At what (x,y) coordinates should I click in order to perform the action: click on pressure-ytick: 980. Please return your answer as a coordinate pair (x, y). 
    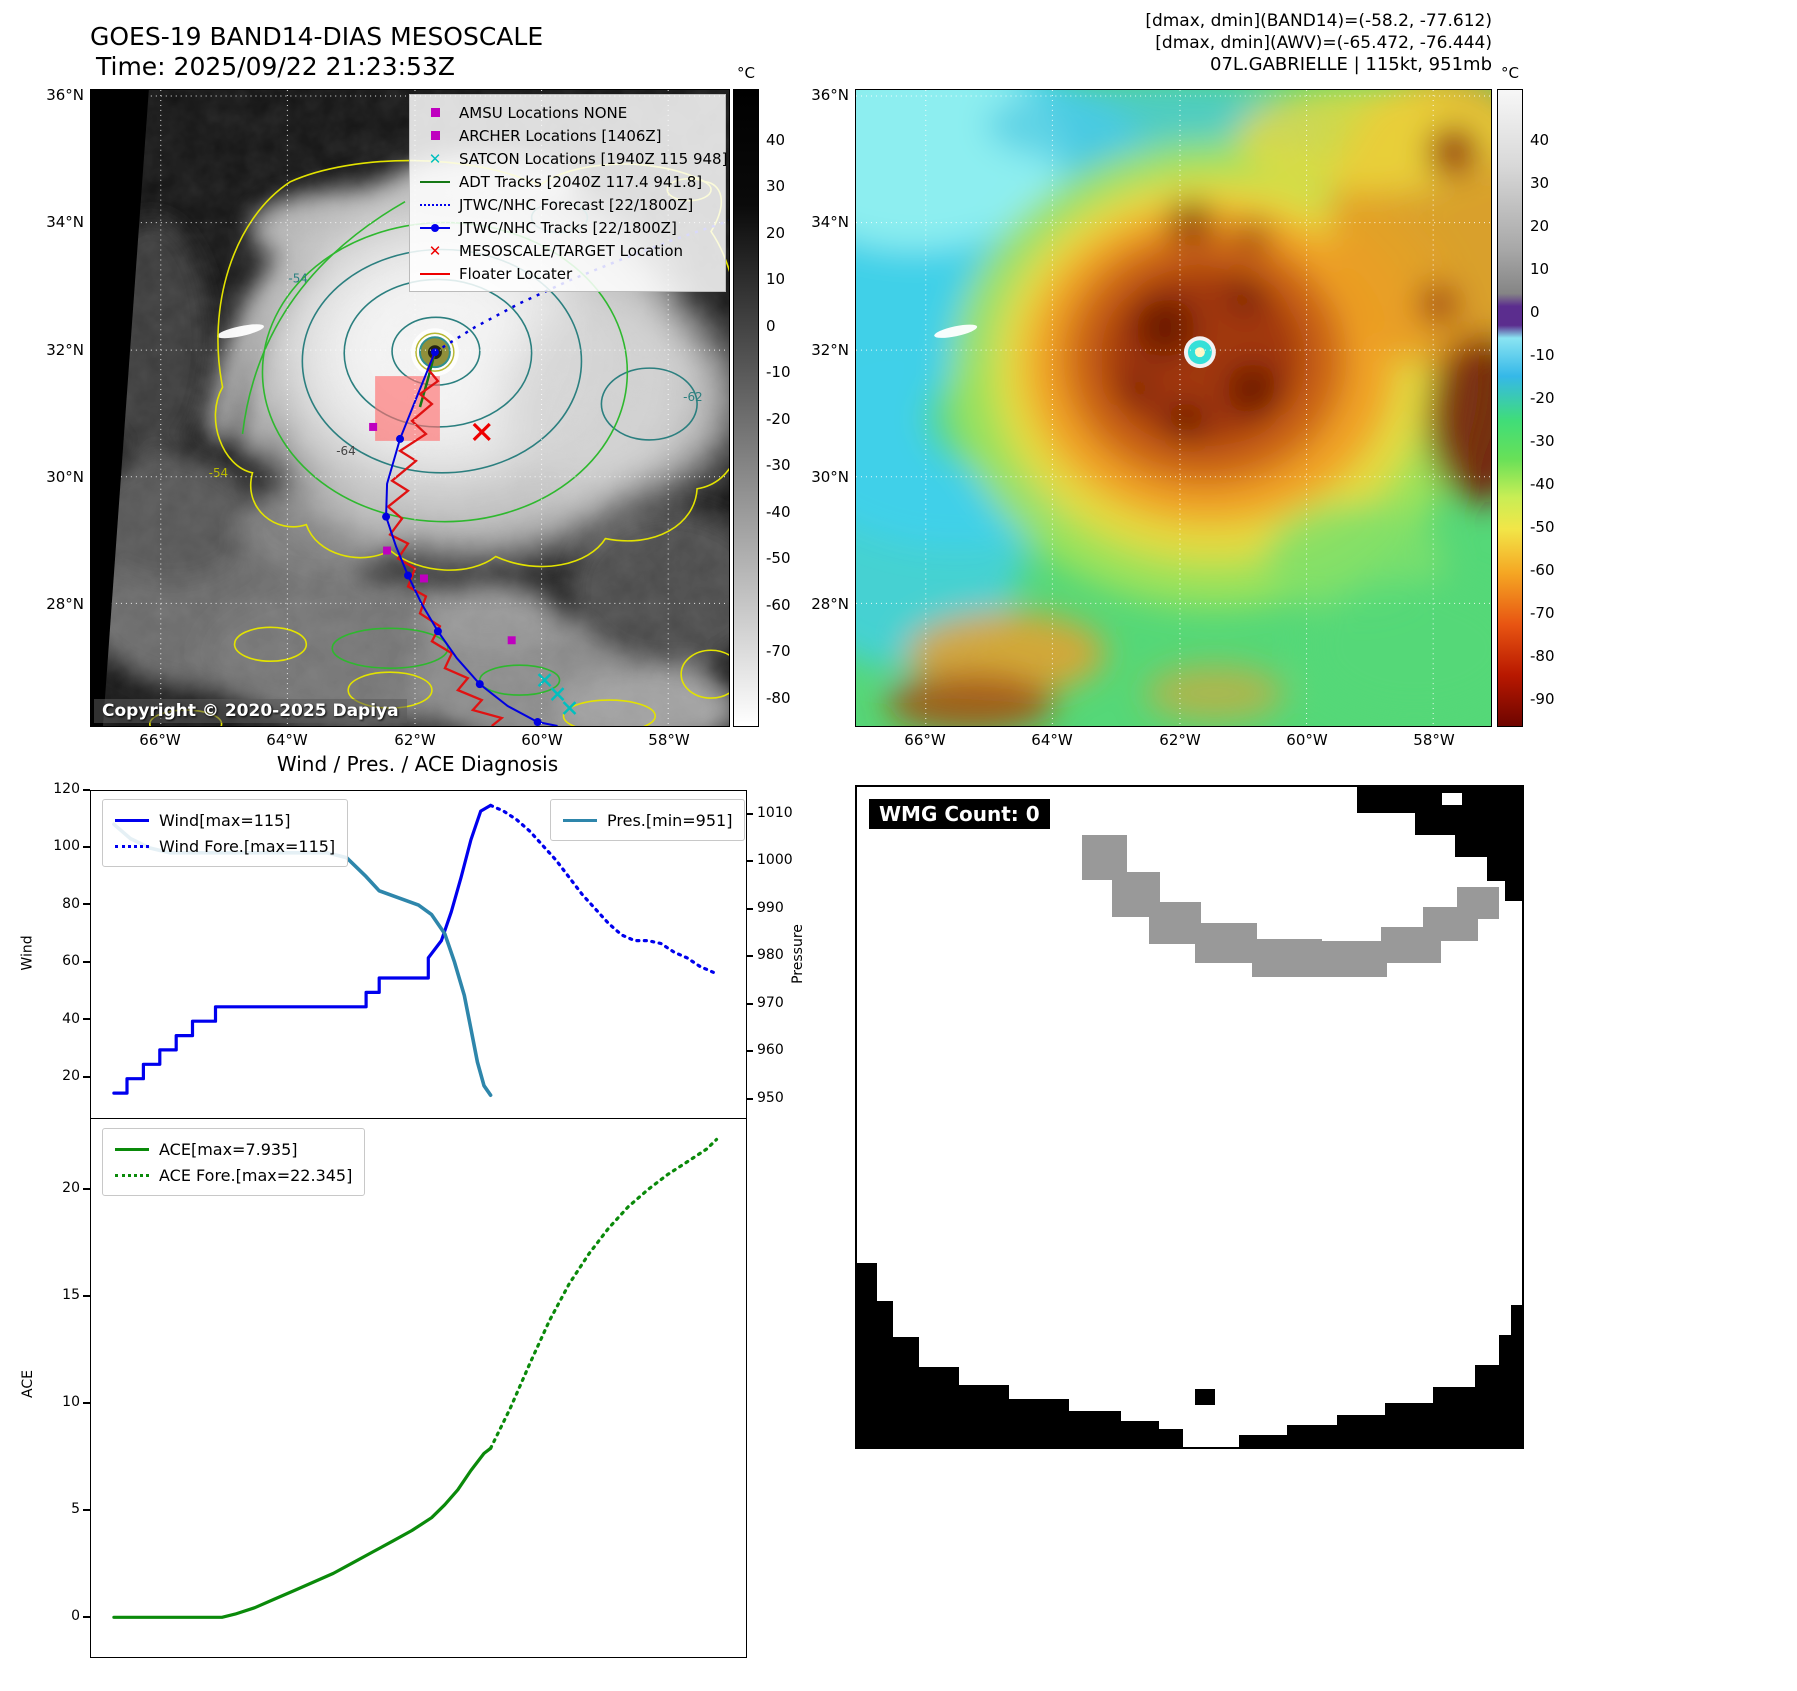
    Looking at the image, I should click on (770, 955).